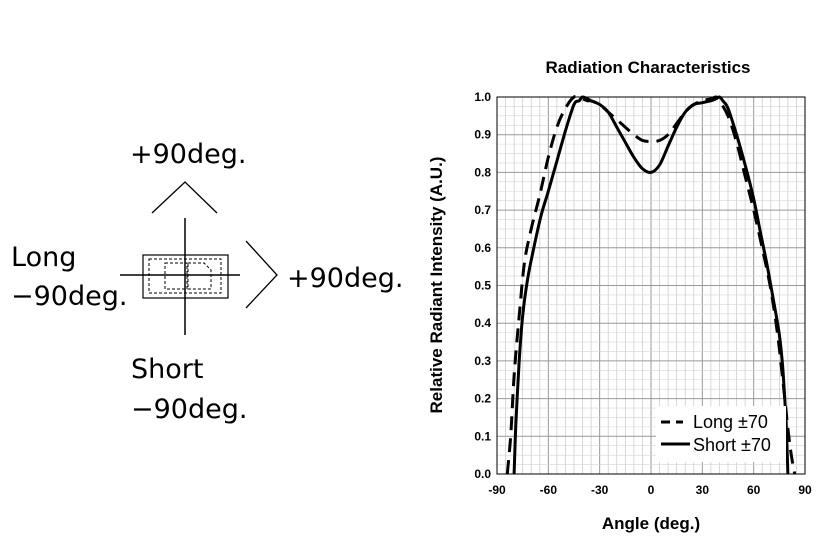 The height and width of the screenshot is (551, 838). What do you see at coordinates (482, 474) in the screenshot?
I see `y-tick-label: 0.0` at bounding box center [482, 474].